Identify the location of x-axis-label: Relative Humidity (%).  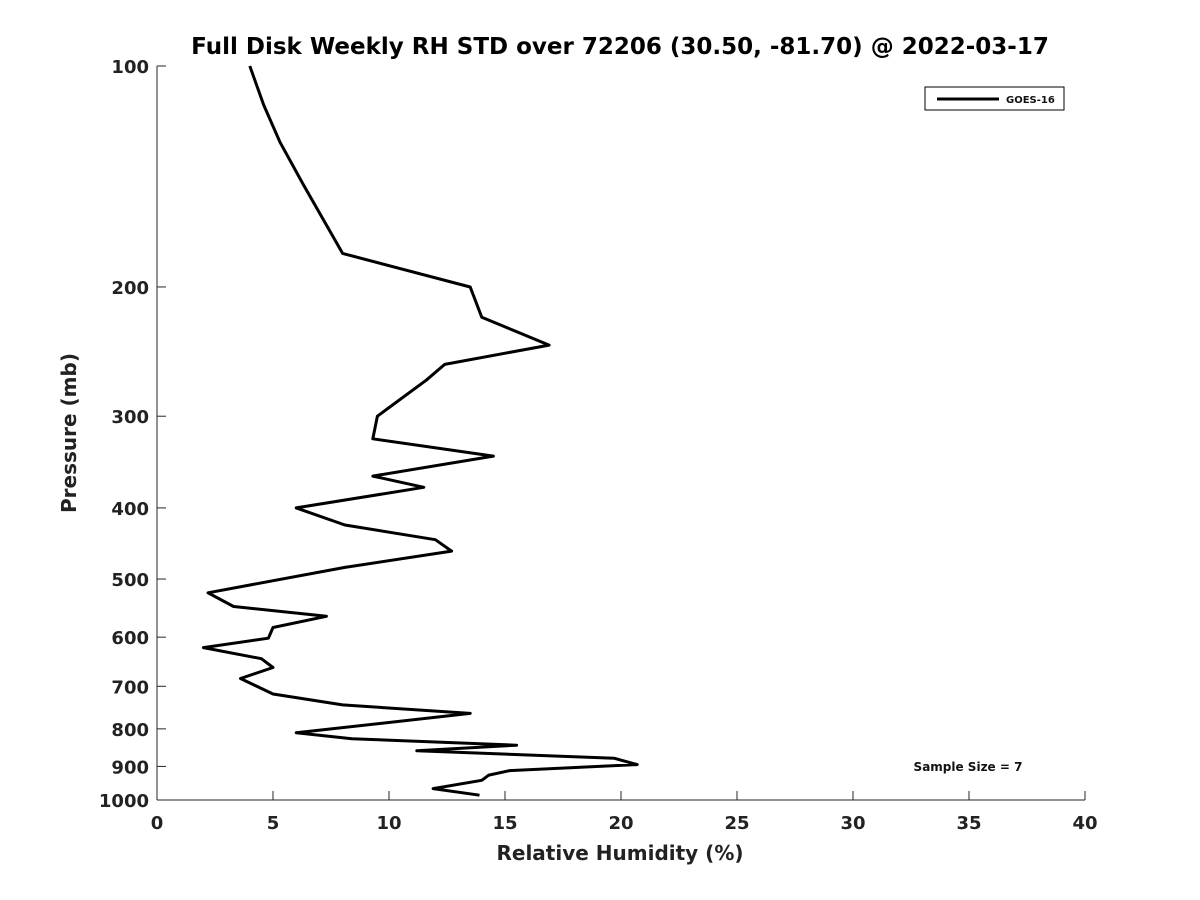
(619, 853).